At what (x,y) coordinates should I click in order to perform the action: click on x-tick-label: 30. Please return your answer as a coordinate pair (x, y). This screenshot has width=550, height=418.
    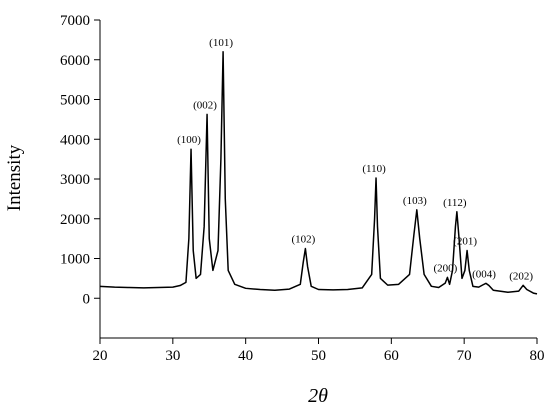
    Looking at the image, I should click on (172, 356).